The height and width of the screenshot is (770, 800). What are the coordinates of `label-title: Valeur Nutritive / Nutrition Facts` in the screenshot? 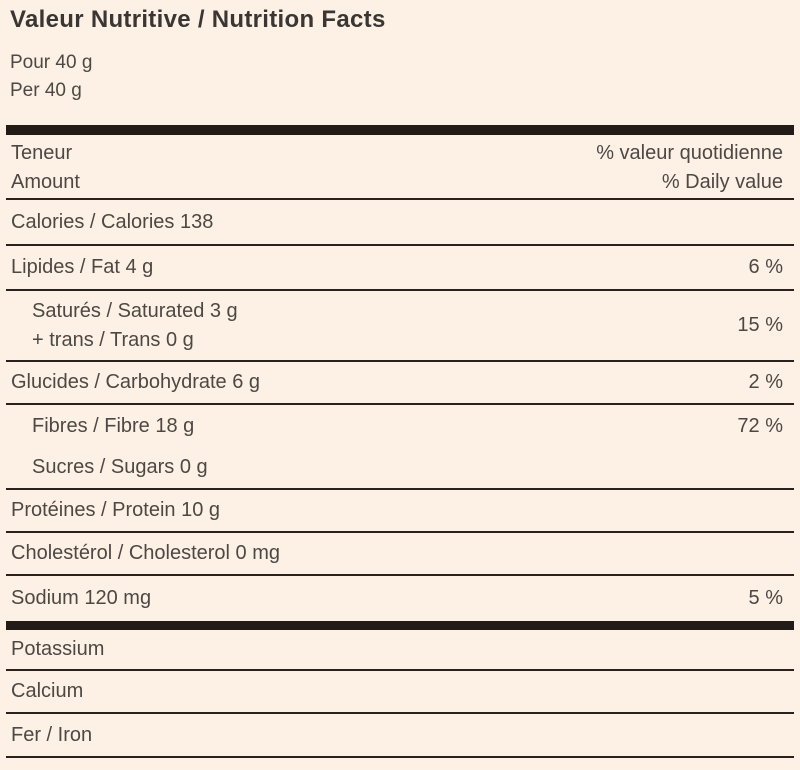 It's located at (198, 19).